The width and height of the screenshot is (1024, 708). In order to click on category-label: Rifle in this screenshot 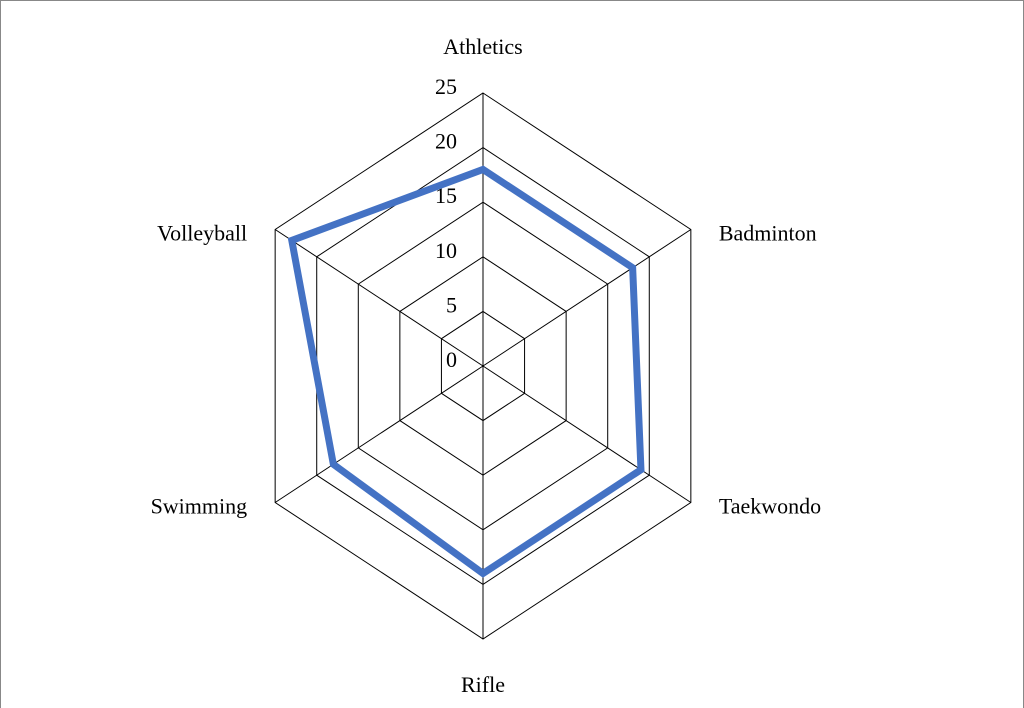, I will do `click(483, 684)`.